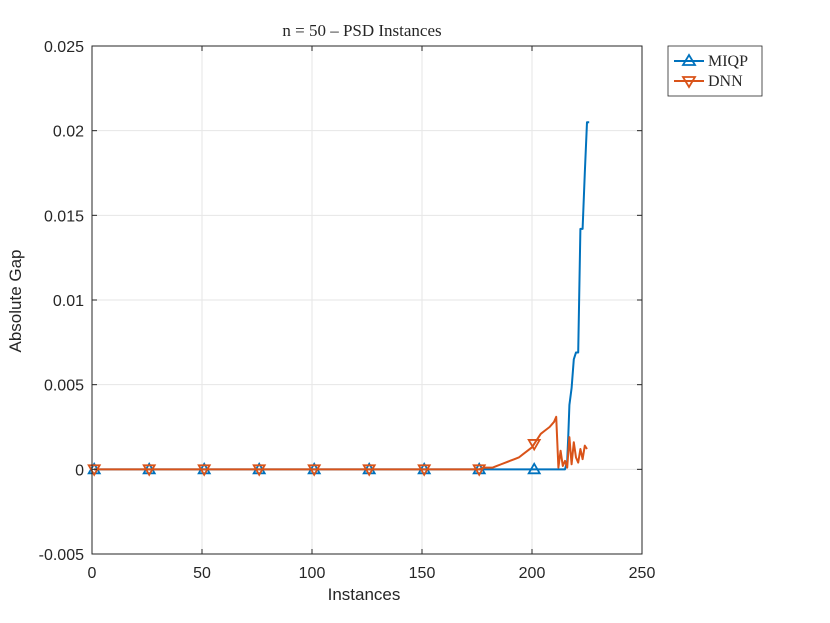  I want to click on x-tick-label: 50, so click(202, 573).